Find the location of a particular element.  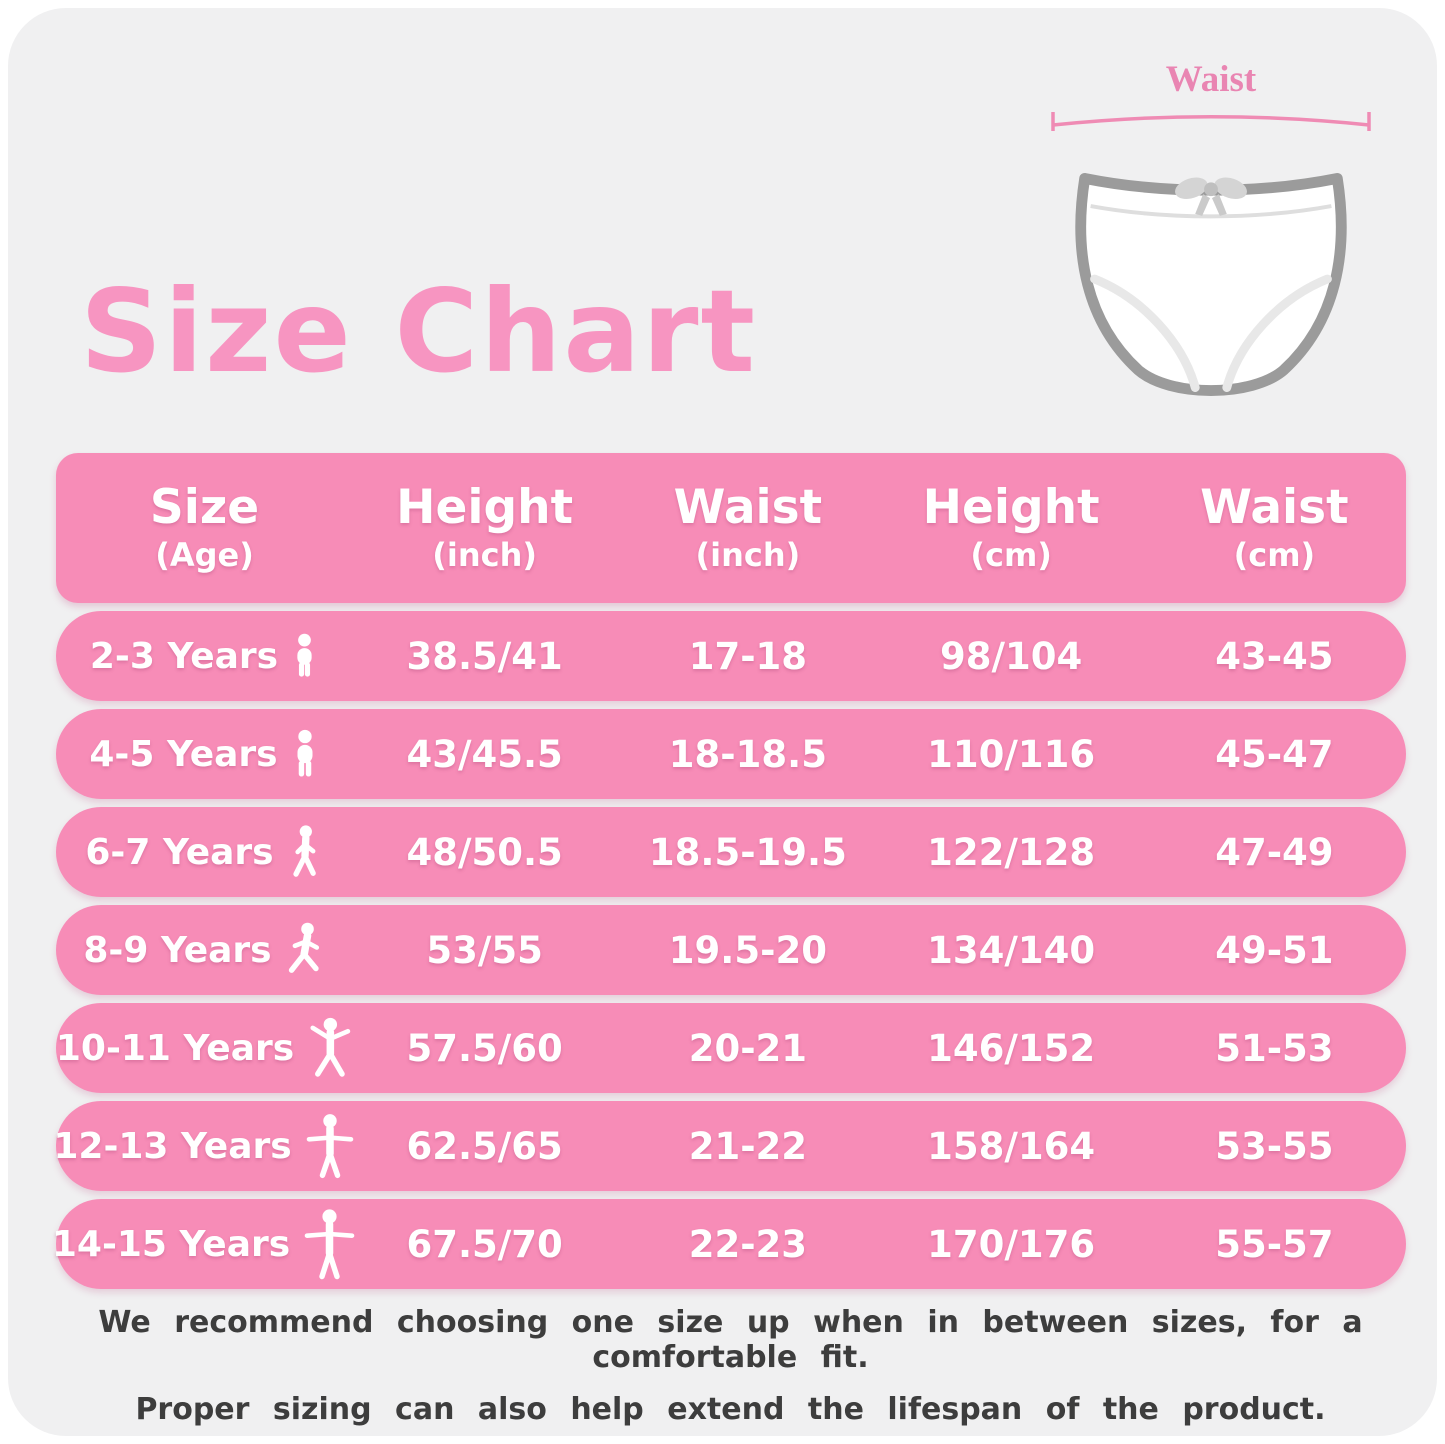

height-inch-cell: 43/45.5 is located at coordinates (484, 754).